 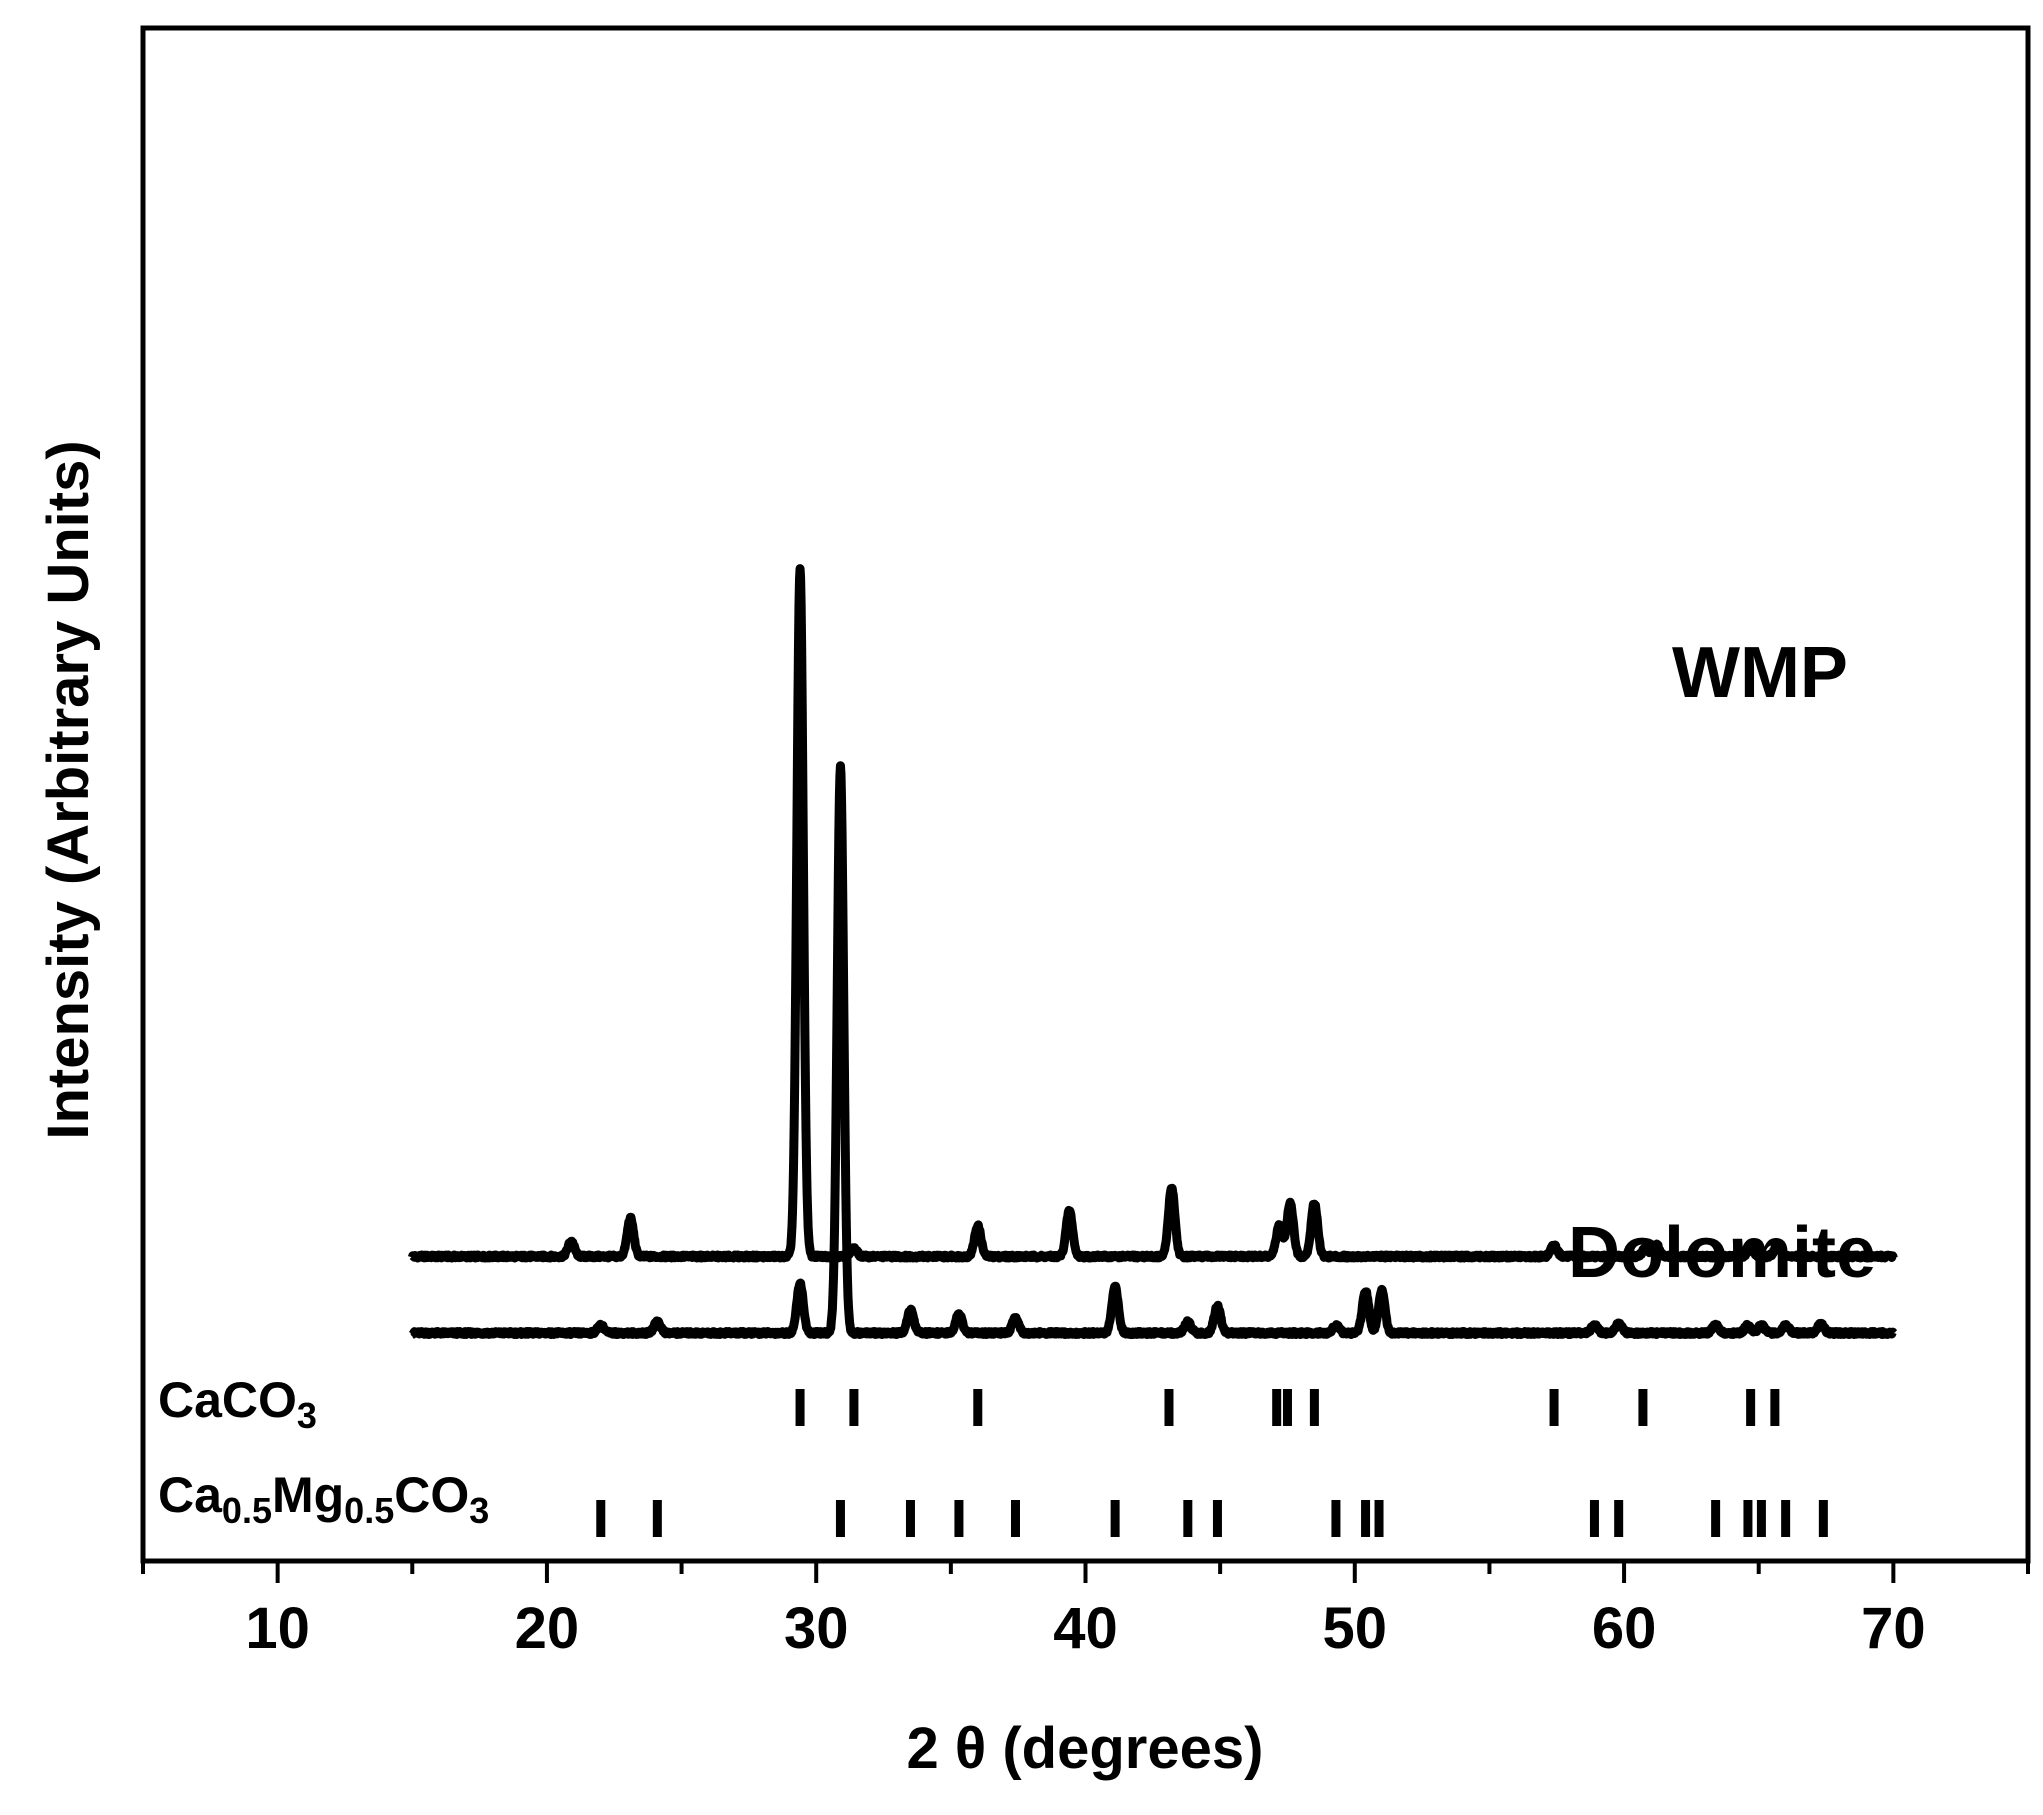 I want to click on y-axis-title: Intensity (Arbitrary Units), so click(x=68, y=789).